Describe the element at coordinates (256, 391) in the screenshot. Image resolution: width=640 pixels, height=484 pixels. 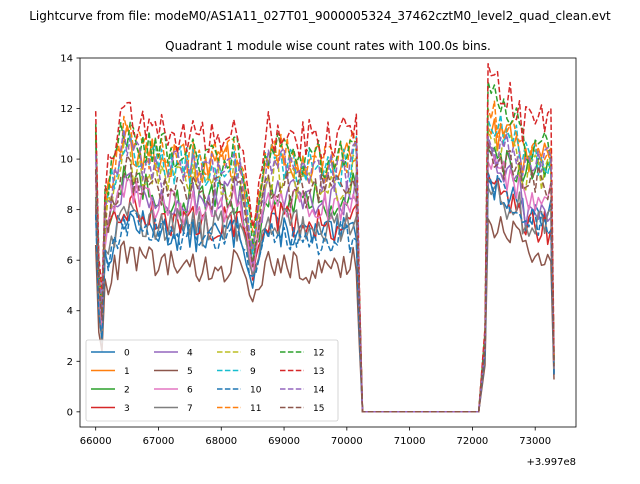
I see `legend-label-10: 10` at that location.